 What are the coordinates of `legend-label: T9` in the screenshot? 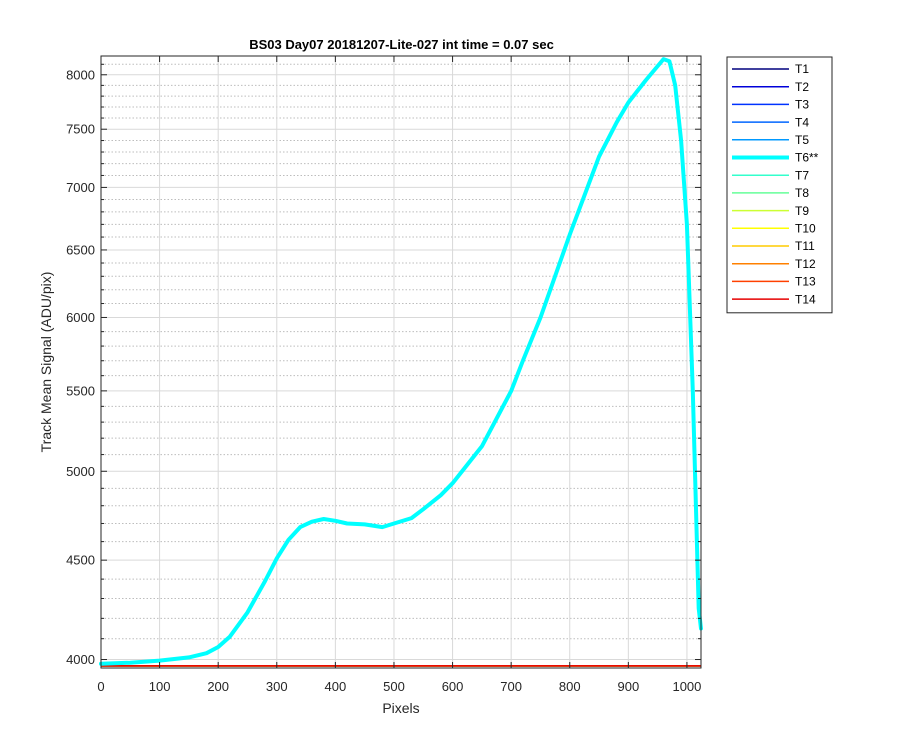 It's located at (802, 211).